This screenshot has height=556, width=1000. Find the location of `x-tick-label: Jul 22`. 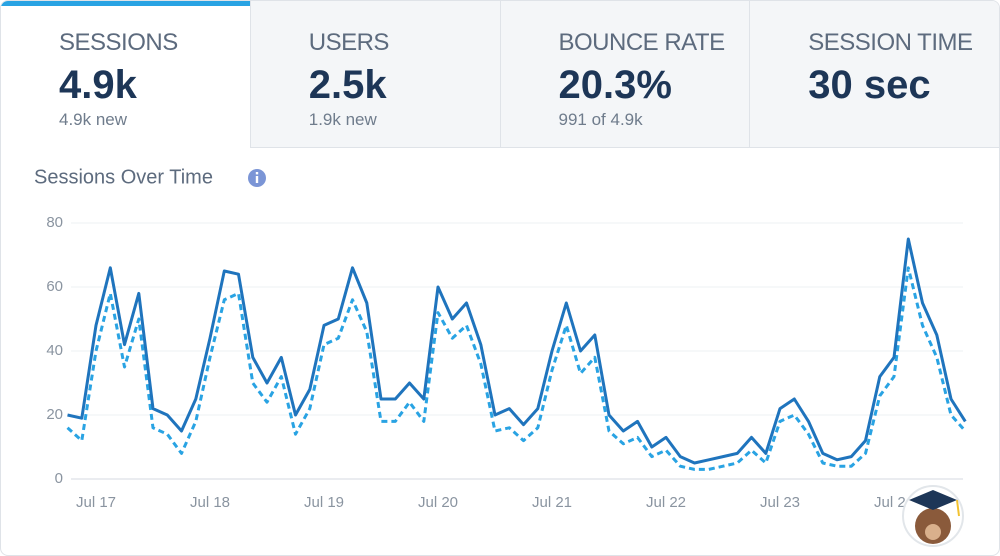

x-tick-label: Jul 22 is located at coordinates (666, 502).